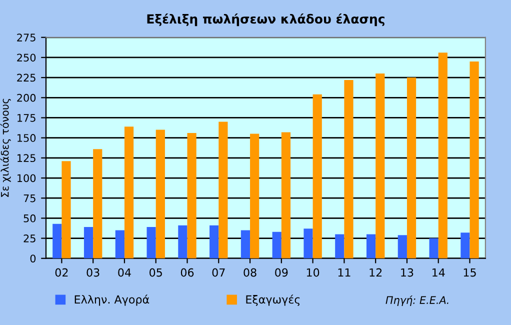  Describe the element at coordinates (407, 272) in the screenshot. I see `x-tick-label: 13` at that location.